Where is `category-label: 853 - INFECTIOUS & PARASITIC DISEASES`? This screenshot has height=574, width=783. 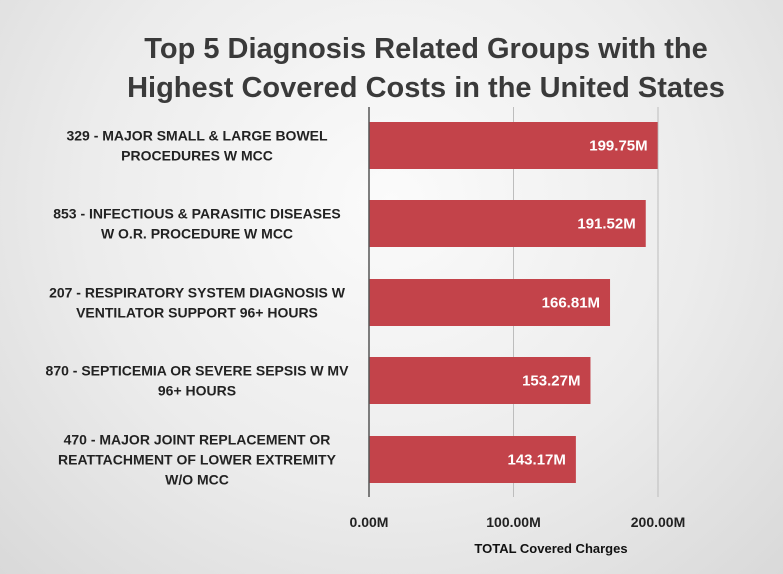 category-label: 853 - INFECTIOUS & PARASITIC DISEASES is located at coordinates (197, 214).